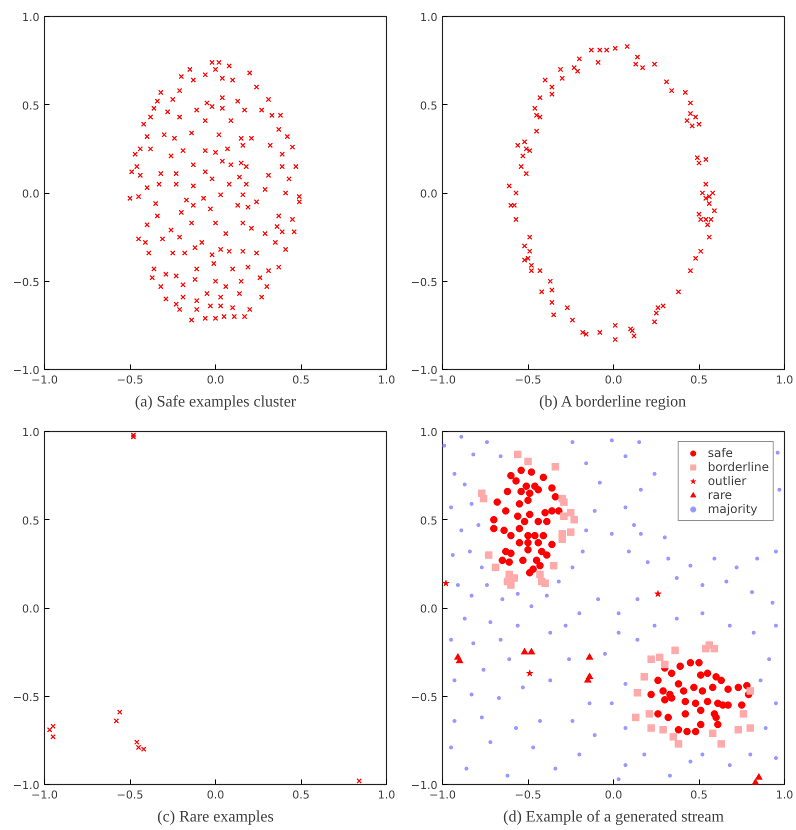  What do you see at coordinates (215, 402) in the screenshot?
I see `text: (a) Safe examples cluster` at bounding box center [215, 402].